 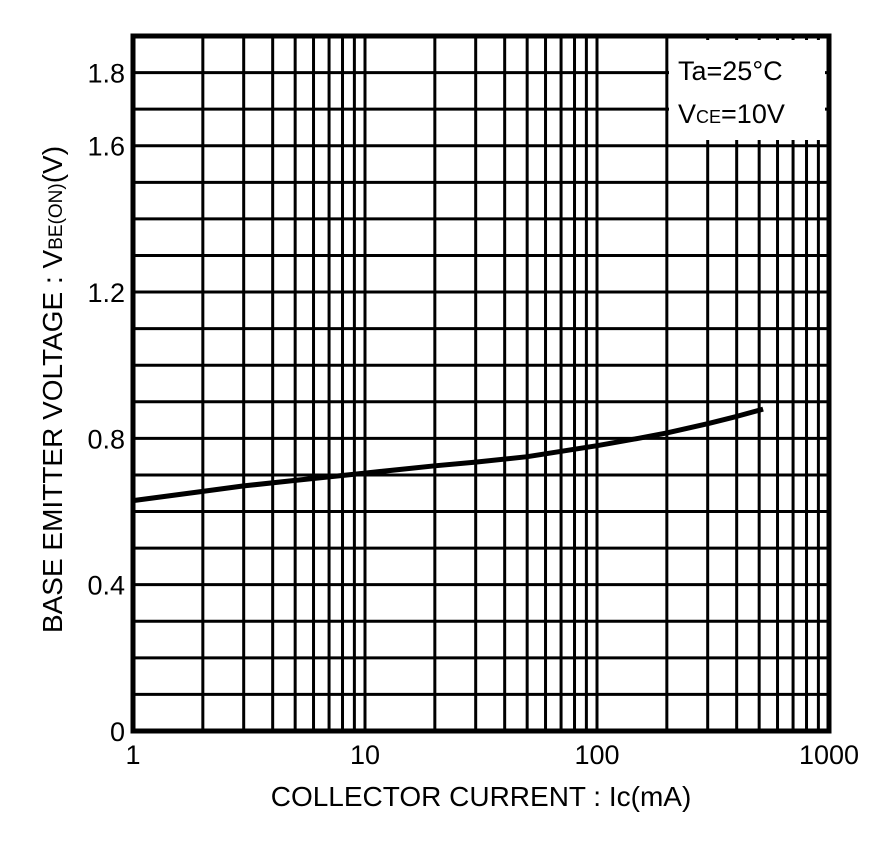 What do you see at coordinates (753, 114) in the screenshot?
I see `condition-vce-value: =10V` at bounding box center [753, 114].